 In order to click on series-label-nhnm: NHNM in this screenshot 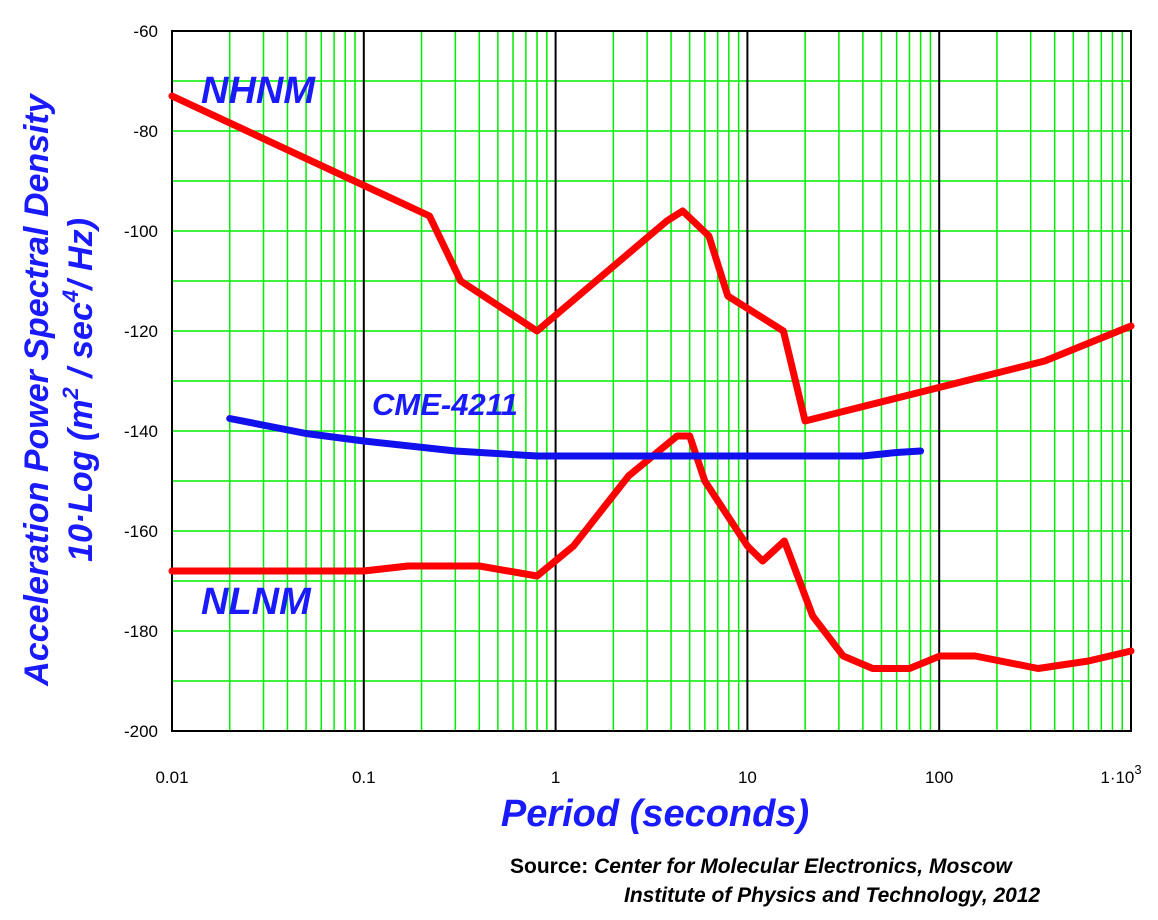, I will do `click(258, 91)`.